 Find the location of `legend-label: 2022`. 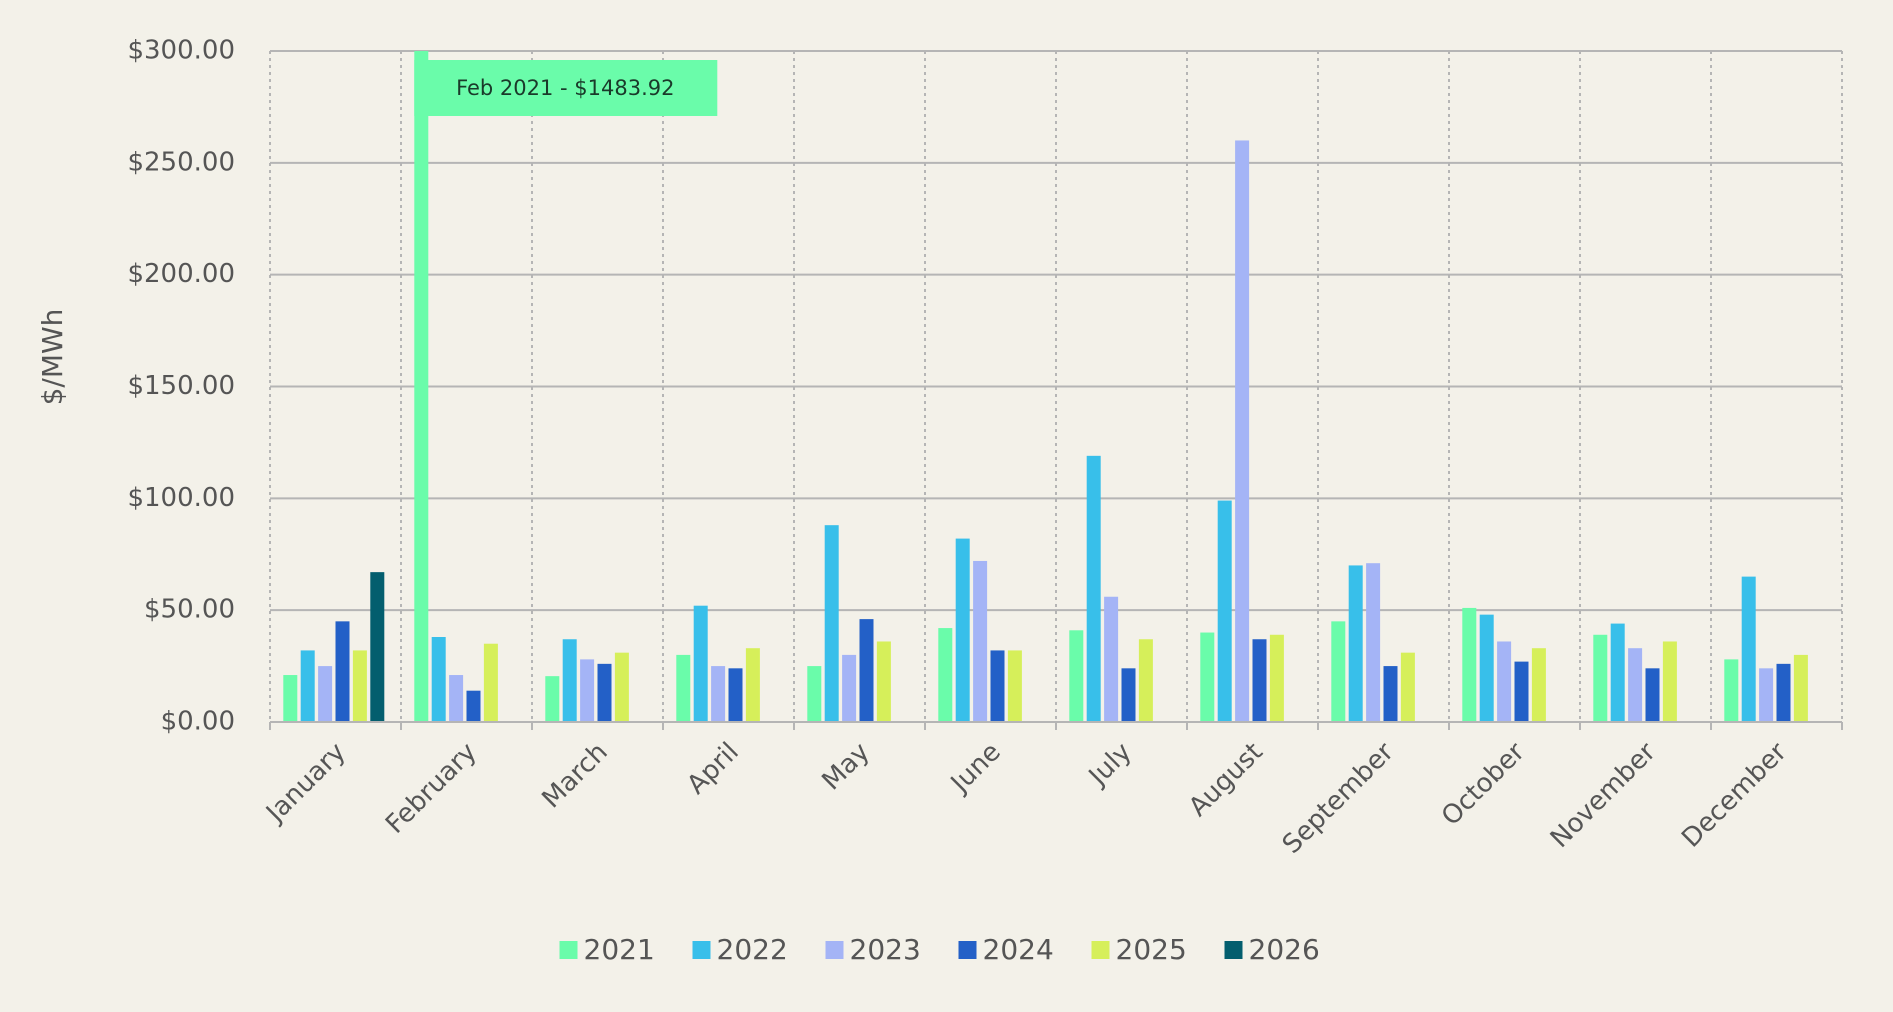

legend-label: 2022 is located at coordinates (752, 949).